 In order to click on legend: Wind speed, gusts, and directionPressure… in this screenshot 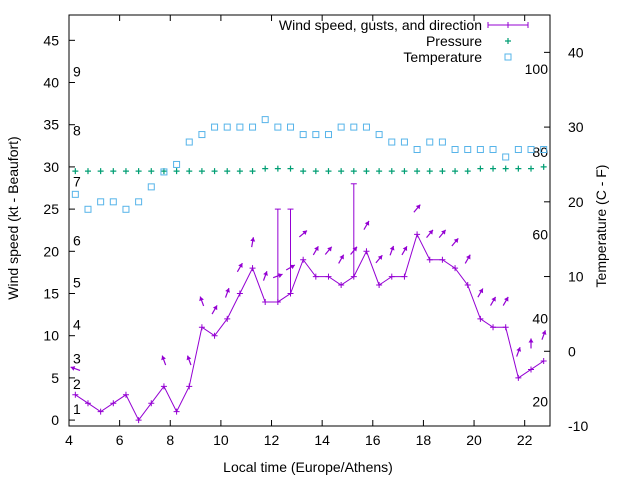, I will do `click(404, 41)`.